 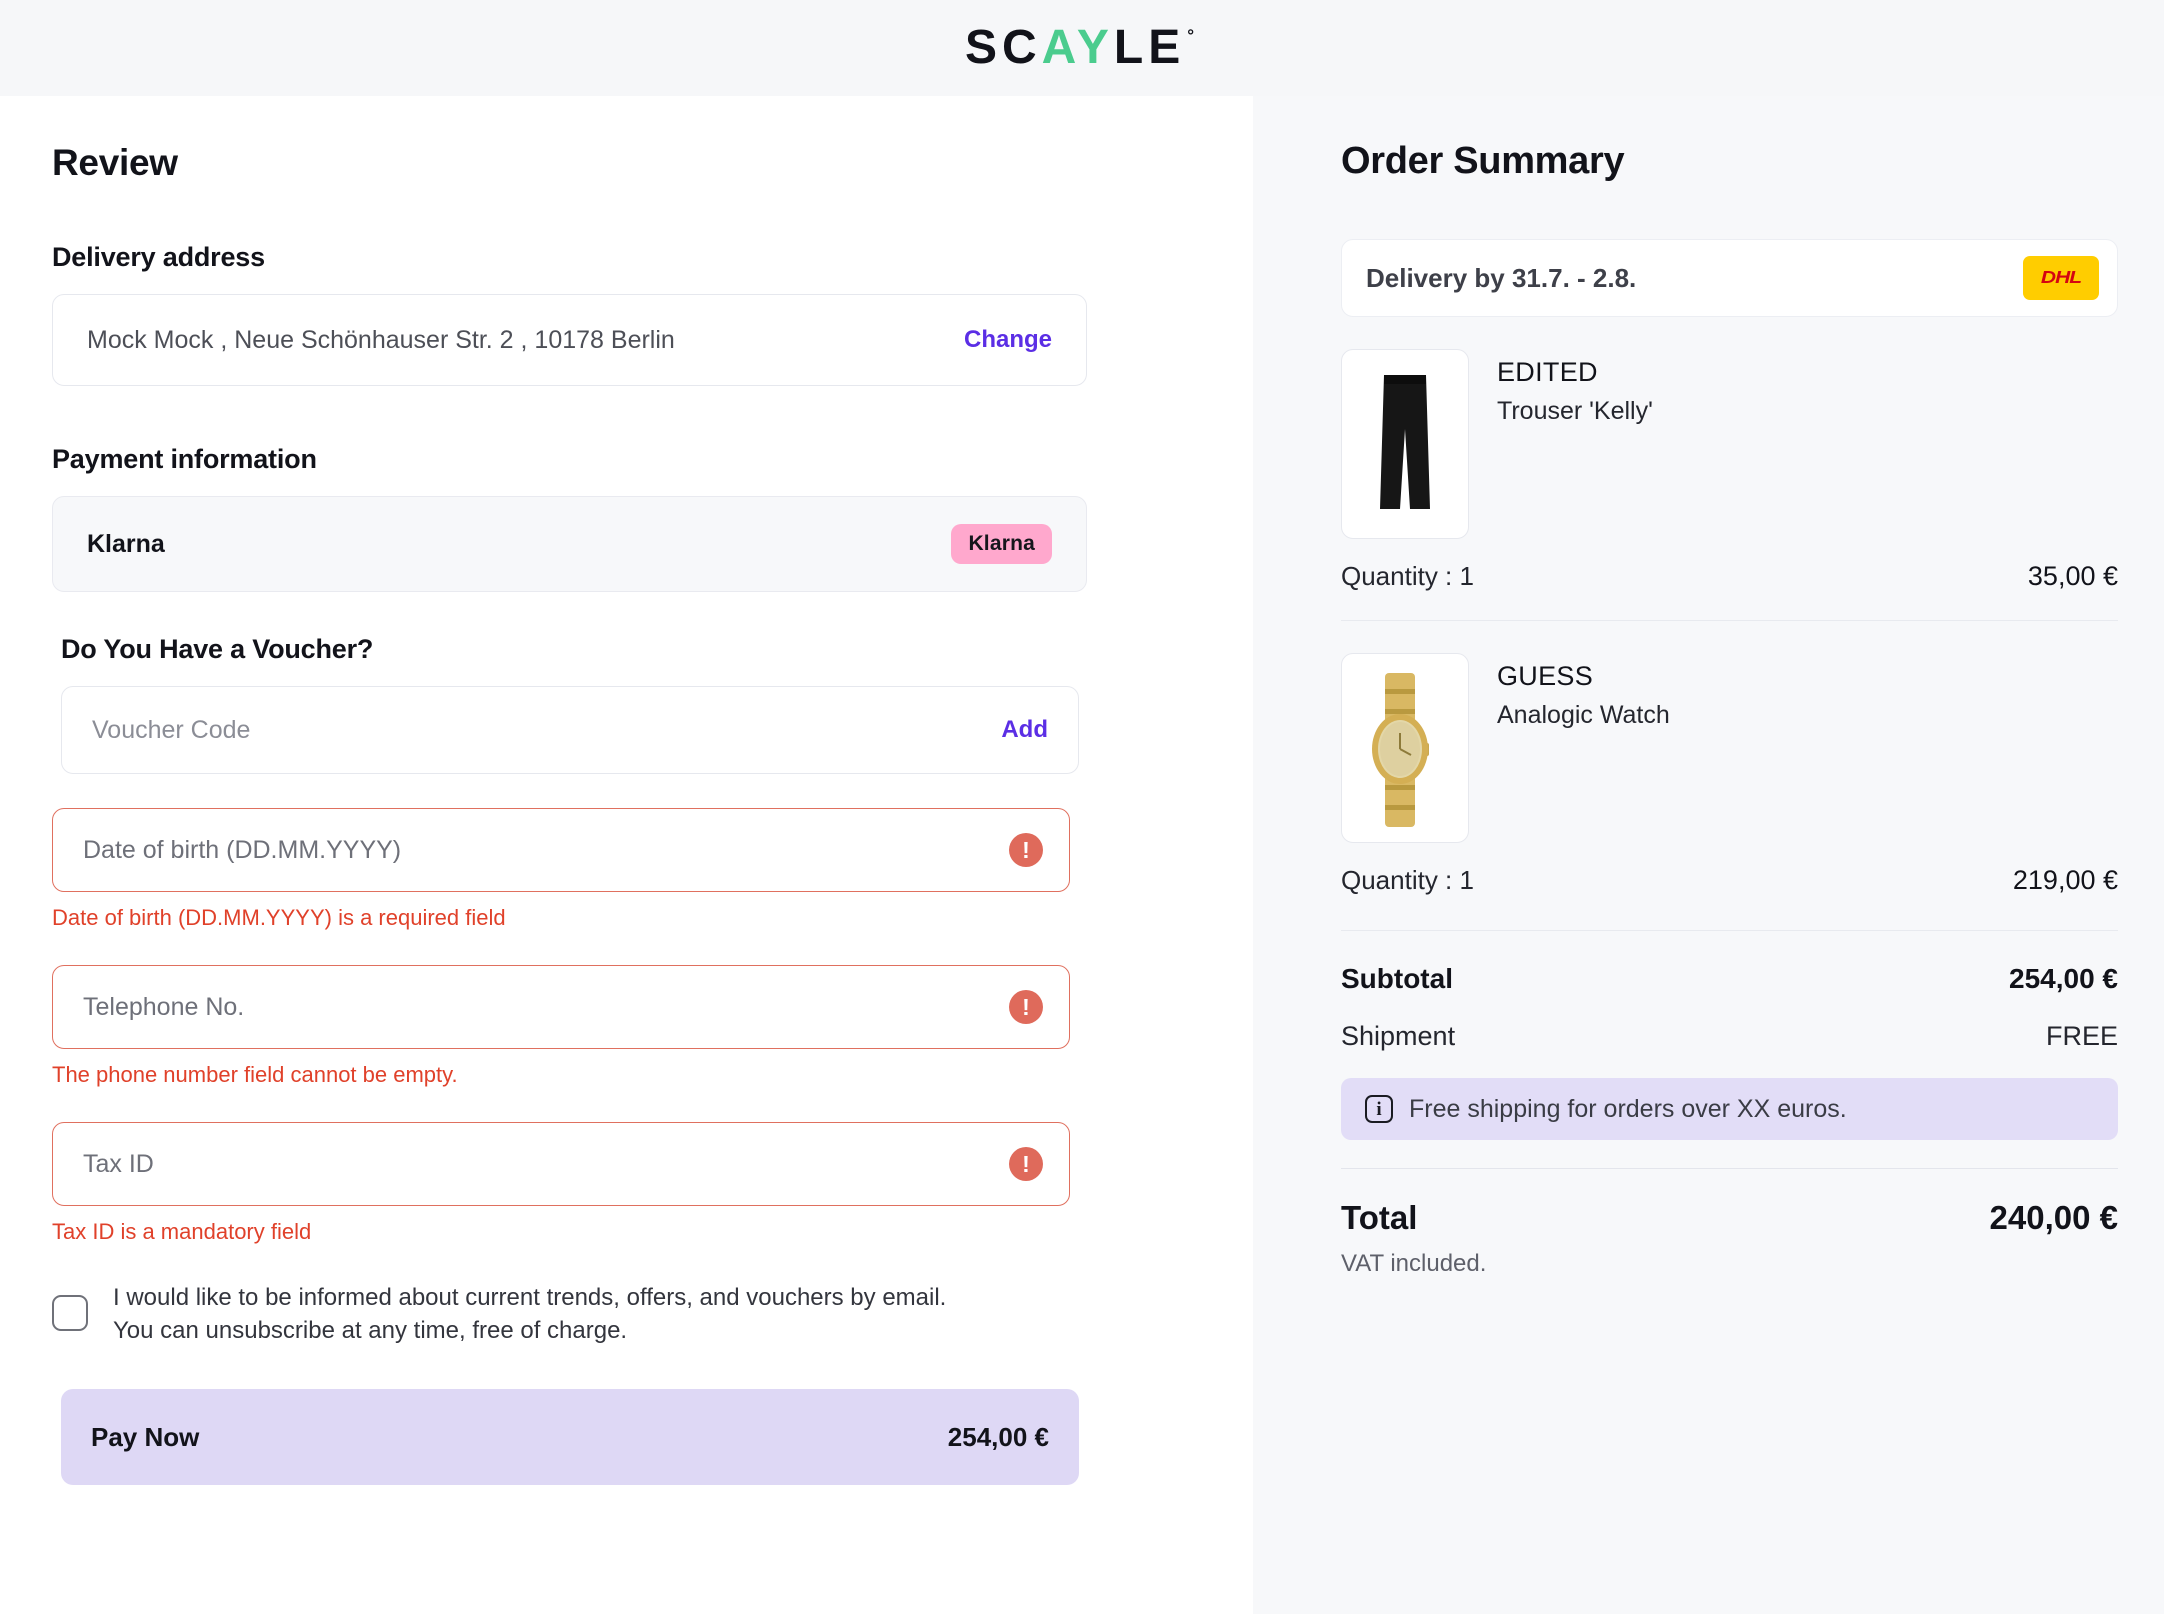 What do you see at coordinates (1729, 444) in the screenshot?
I see `list-item: EDITED Trouser 'Kelly'` at bounding box center [1729, 444].